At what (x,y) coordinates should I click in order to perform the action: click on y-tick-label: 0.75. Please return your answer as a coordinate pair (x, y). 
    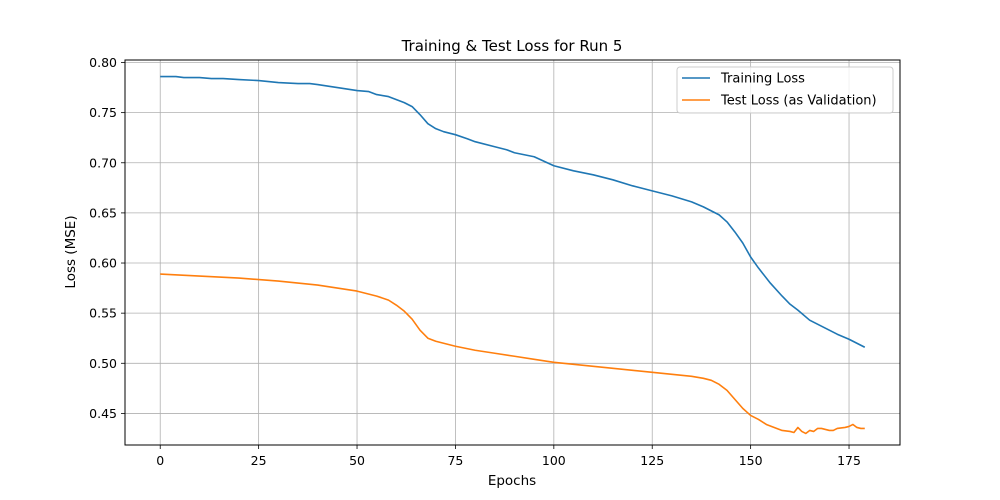
    Looking at the image, I should click on (103, 112).